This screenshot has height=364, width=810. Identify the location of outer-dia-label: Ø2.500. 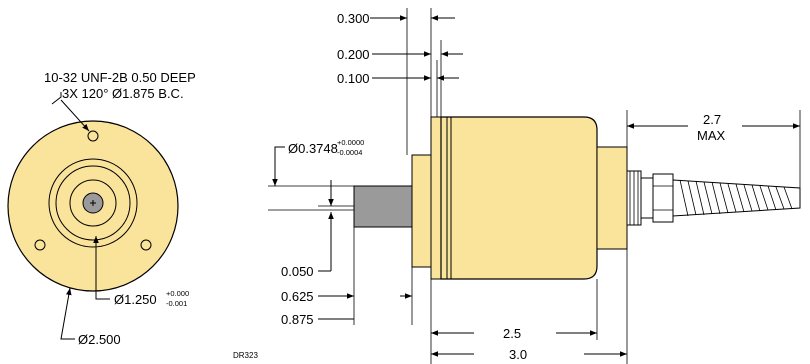
(99, 339).